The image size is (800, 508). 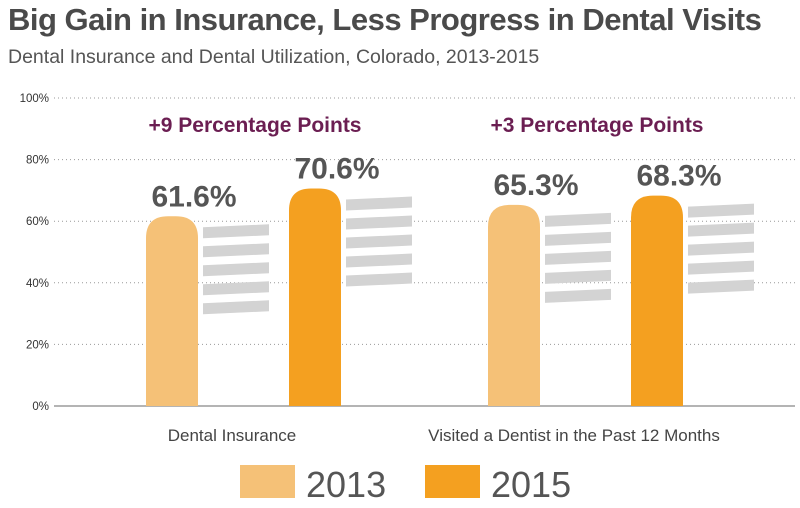 What do you see at coordinates (193, 196) in the screenshot?
I see `data-label: 61.6%` at bounding box center [193, 196].